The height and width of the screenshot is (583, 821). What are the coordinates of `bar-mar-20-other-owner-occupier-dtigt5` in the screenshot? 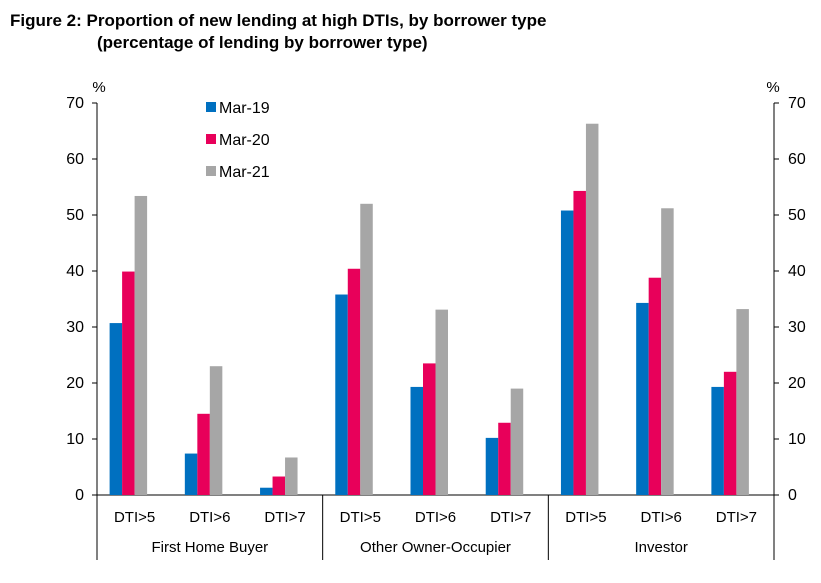 It's located at (354, 381).